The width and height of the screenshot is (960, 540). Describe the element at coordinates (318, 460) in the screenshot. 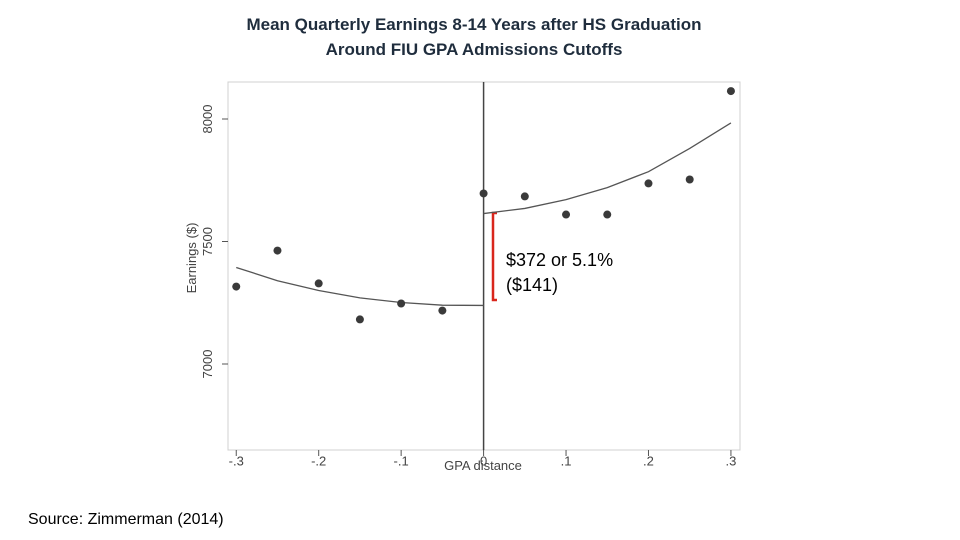

I see `x-tick-label: -.2` at that location.